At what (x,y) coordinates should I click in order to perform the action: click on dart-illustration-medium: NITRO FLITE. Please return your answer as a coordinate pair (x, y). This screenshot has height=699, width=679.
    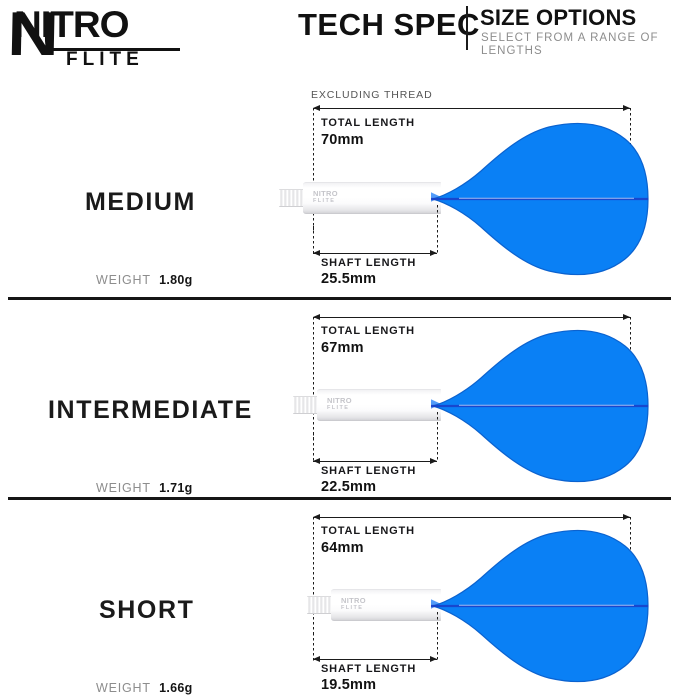
    Looking at the image, I should click on (465, 199).